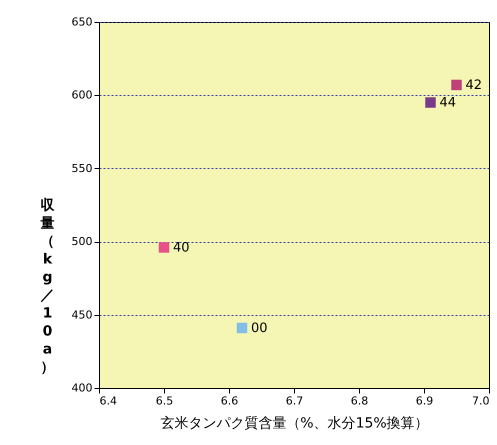  What do you see at coordinates (294, 424) in the screenshot?
I see `x-axis-title: 玄米タンパク質含量（%、水分15%換算）` at bounding box center [294, 424].